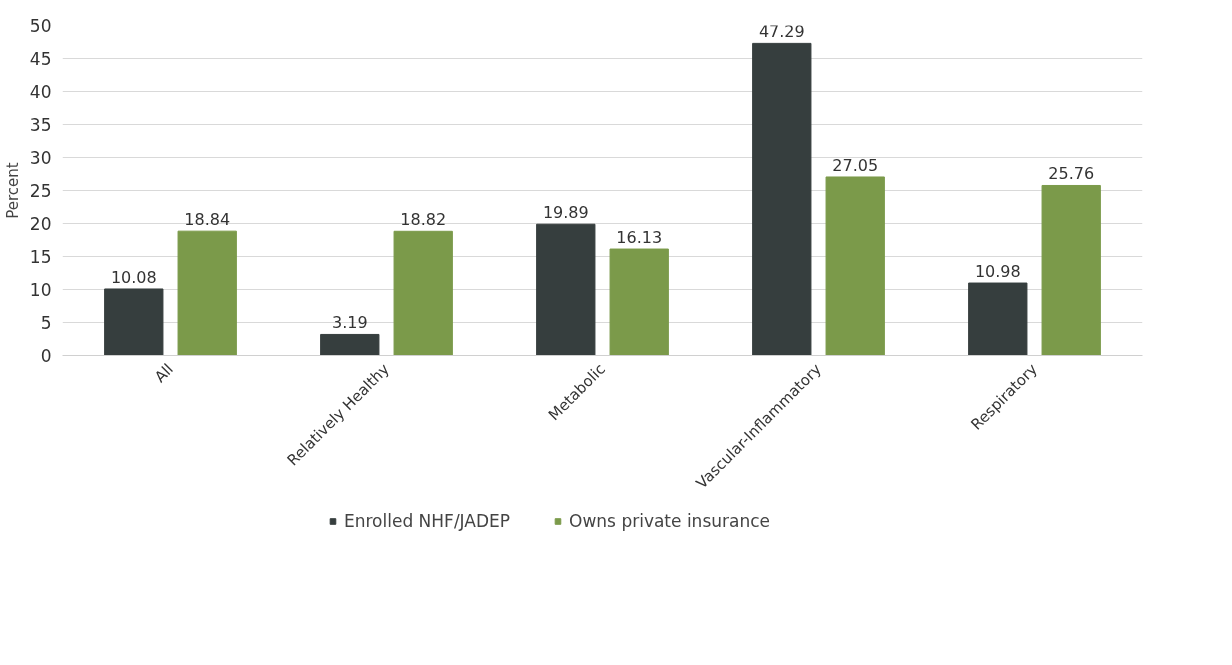 This screenshot has width=1232, height=665. Describe the element at coordinates (40, 191) in the screenshot. I see `y-tick-label: 25` at that location.